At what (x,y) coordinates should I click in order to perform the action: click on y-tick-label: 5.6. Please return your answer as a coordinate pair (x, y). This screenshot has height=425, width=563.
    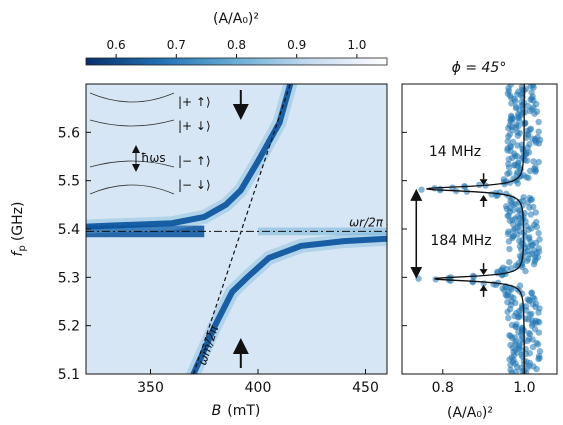
    Looking at the image, I should click on (69, 133).